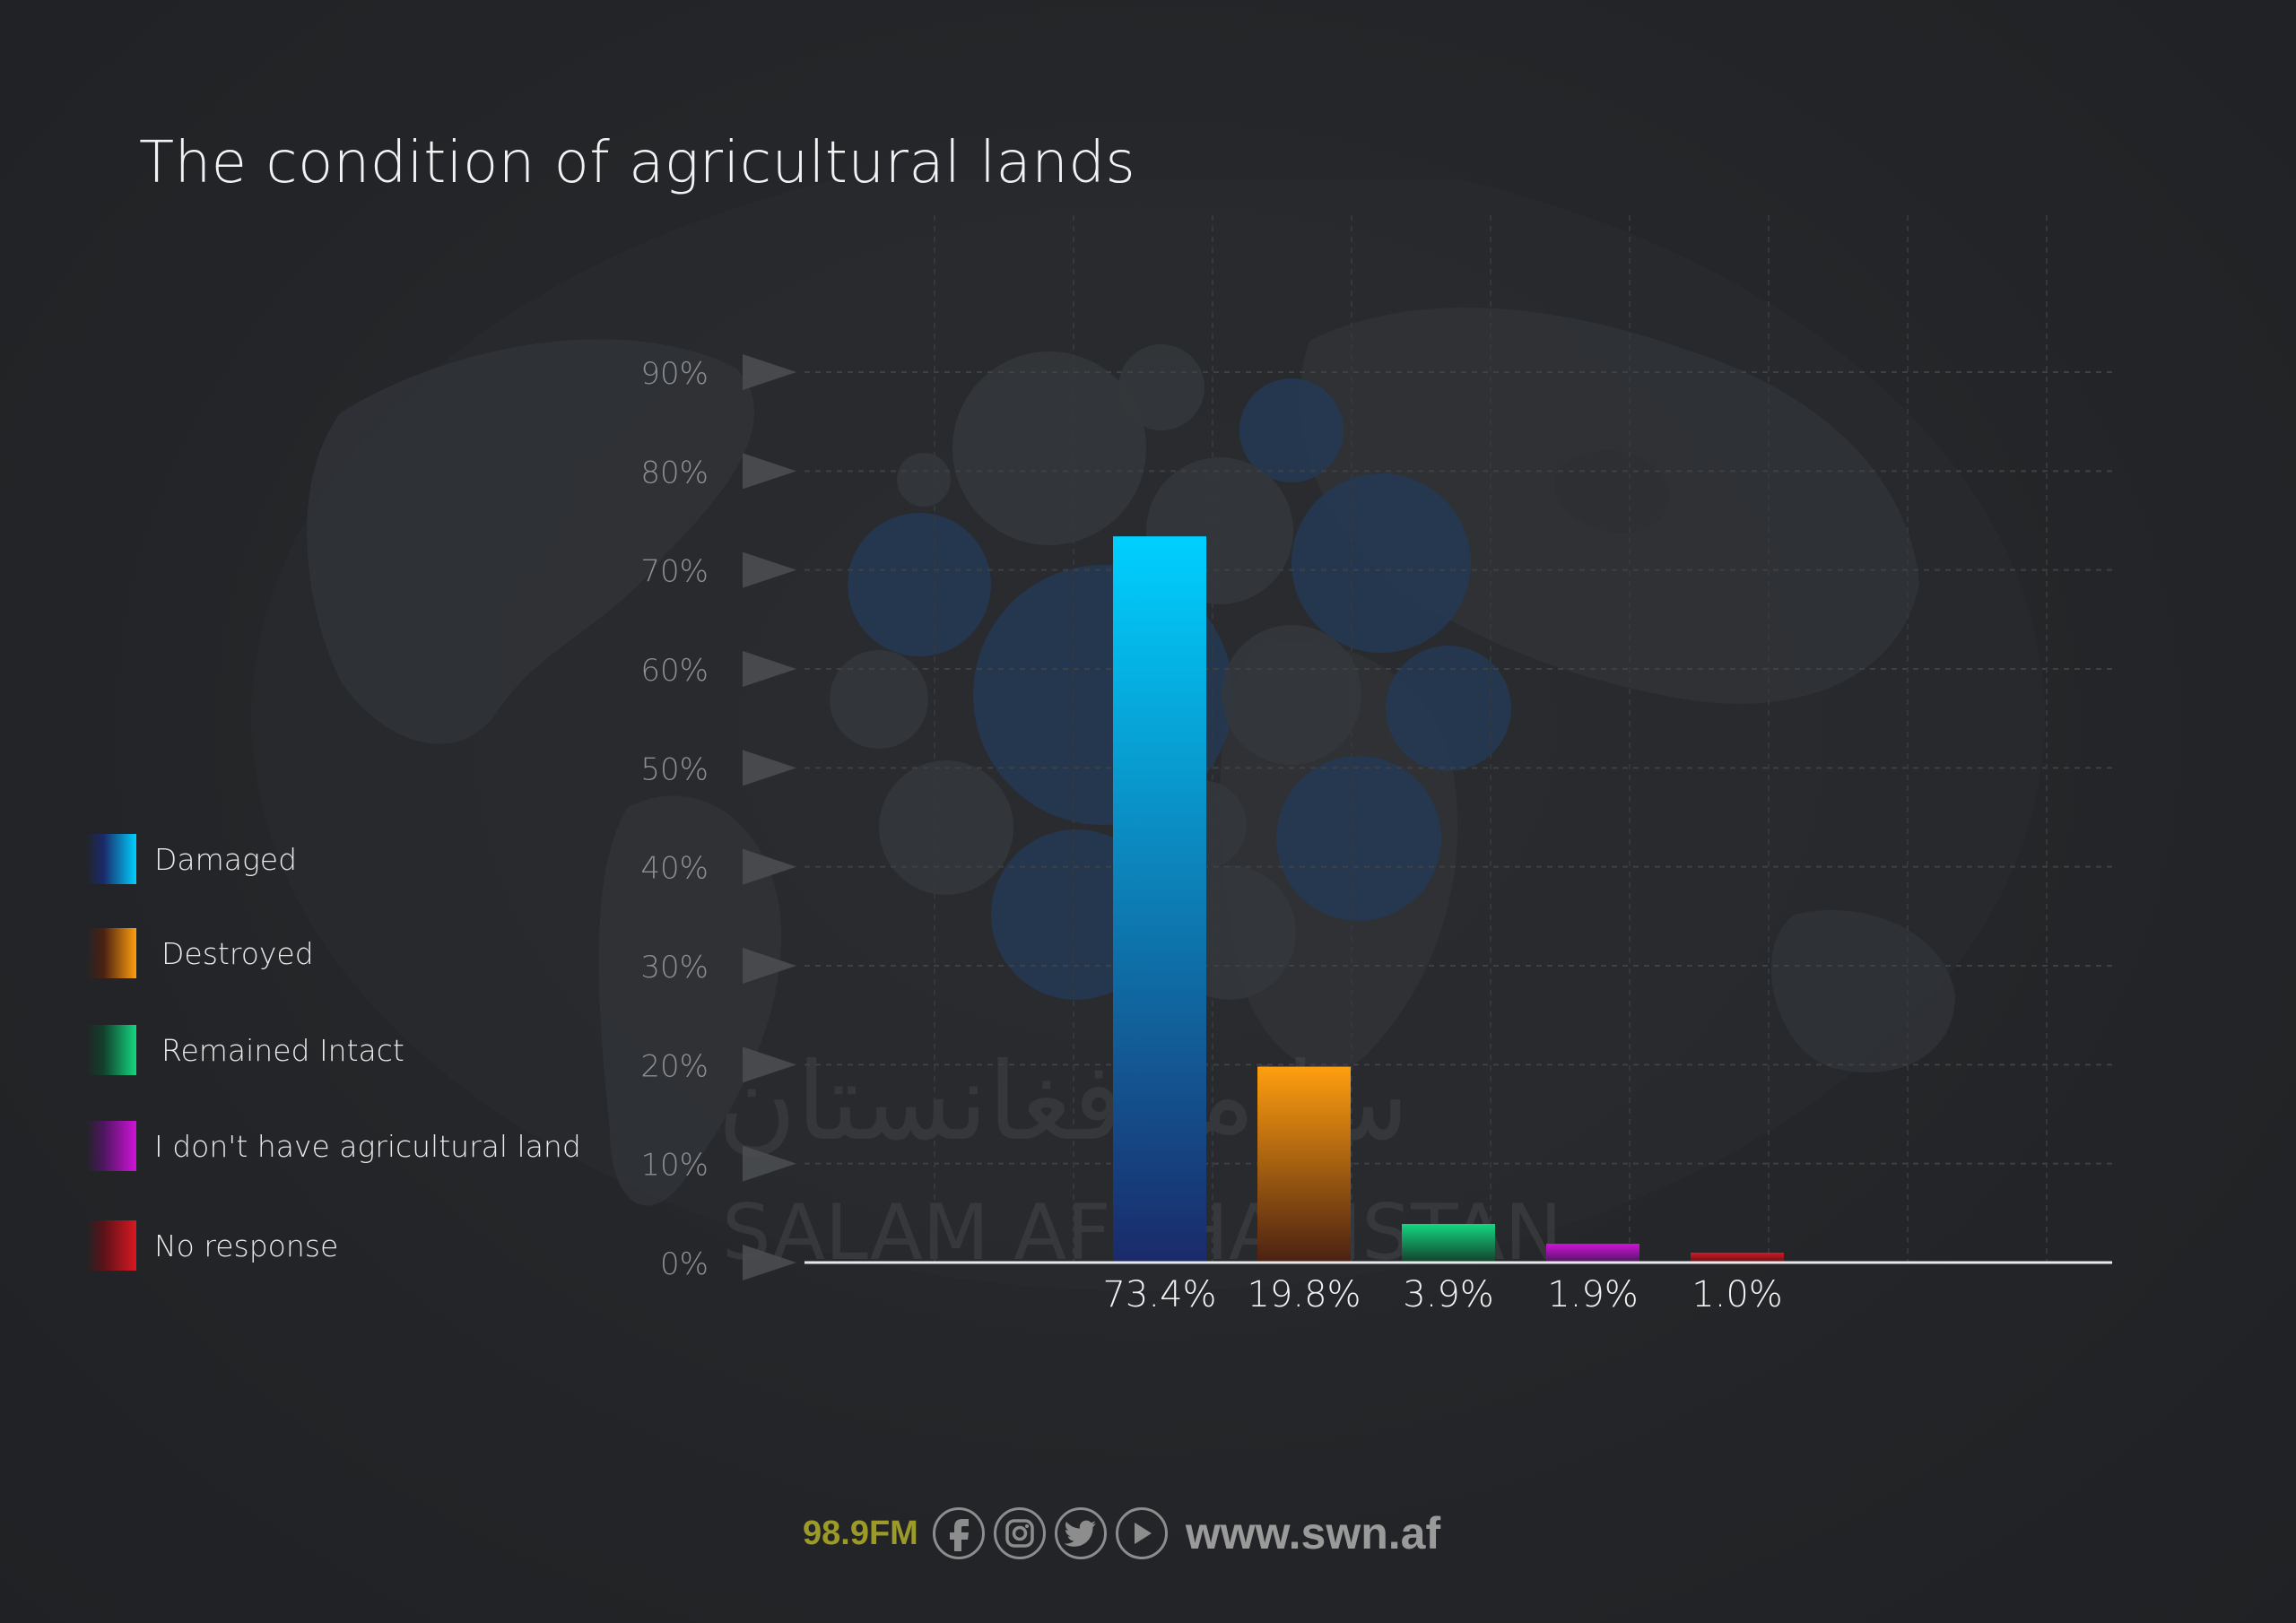  What do you see at coordinates (1593, 1294) in the screenshot?
I see `value-label: 1.9%` at bounding box center [1593, 1294].